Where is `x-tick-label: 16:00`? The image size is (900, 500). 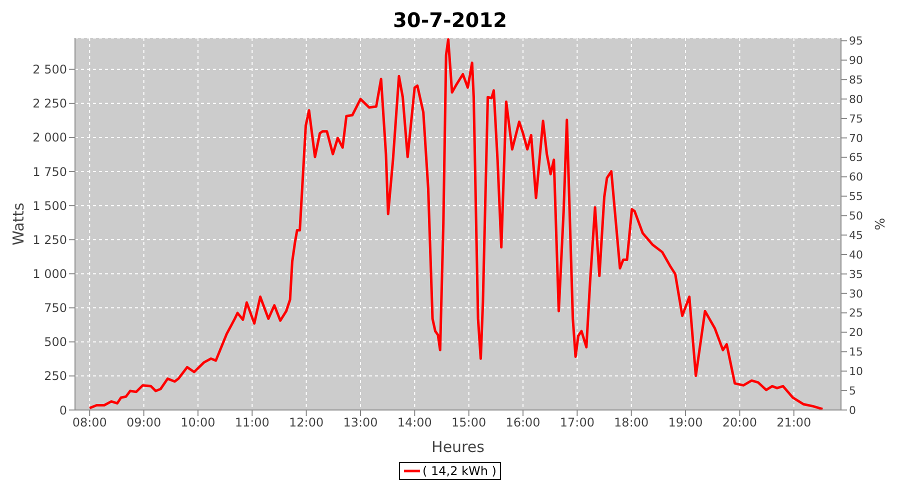
x-tick-label: 16:00 is located at coordinates (523, 423).